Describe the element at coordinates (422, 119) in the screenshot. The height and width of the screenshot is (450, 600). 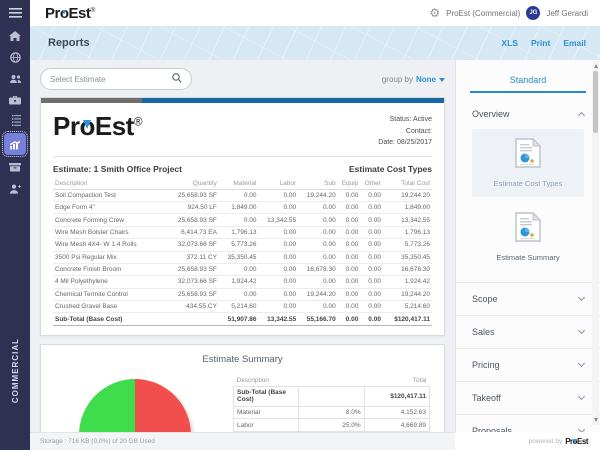
I see `status-value: Active` at that location.